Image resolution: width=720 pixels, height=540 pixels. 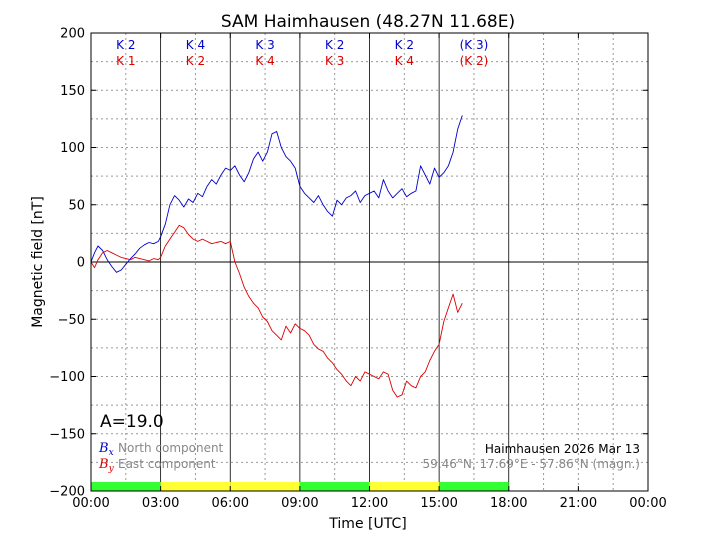 I want to click on y-tick-label: 100, so click(x=72, y=148).